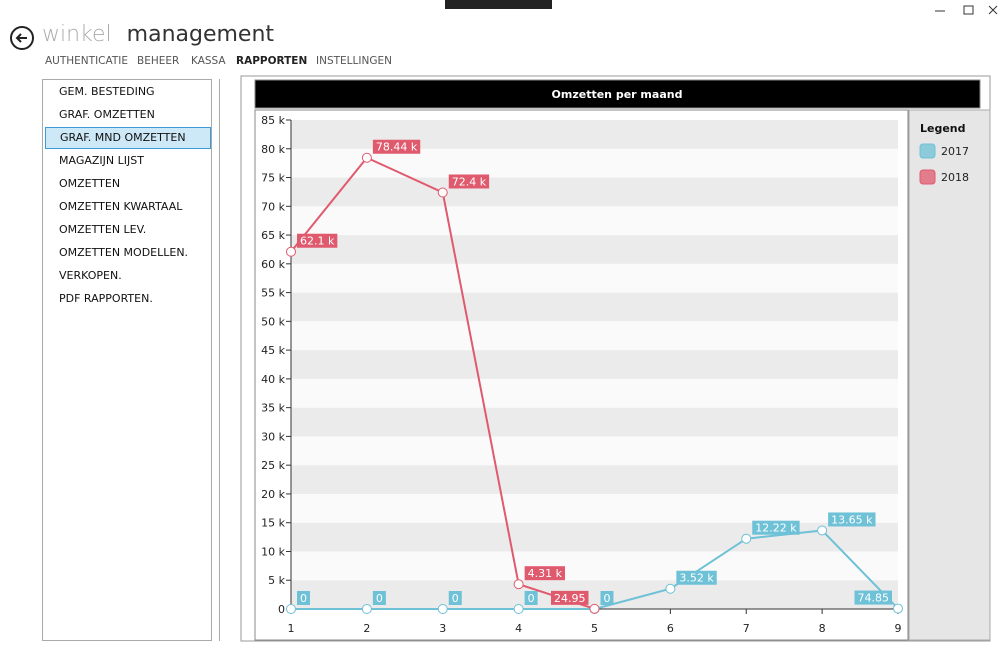  What do you see at coordinates (22, 38) in the screenshot?
I see `back-button` at bounding box center [22, 38].